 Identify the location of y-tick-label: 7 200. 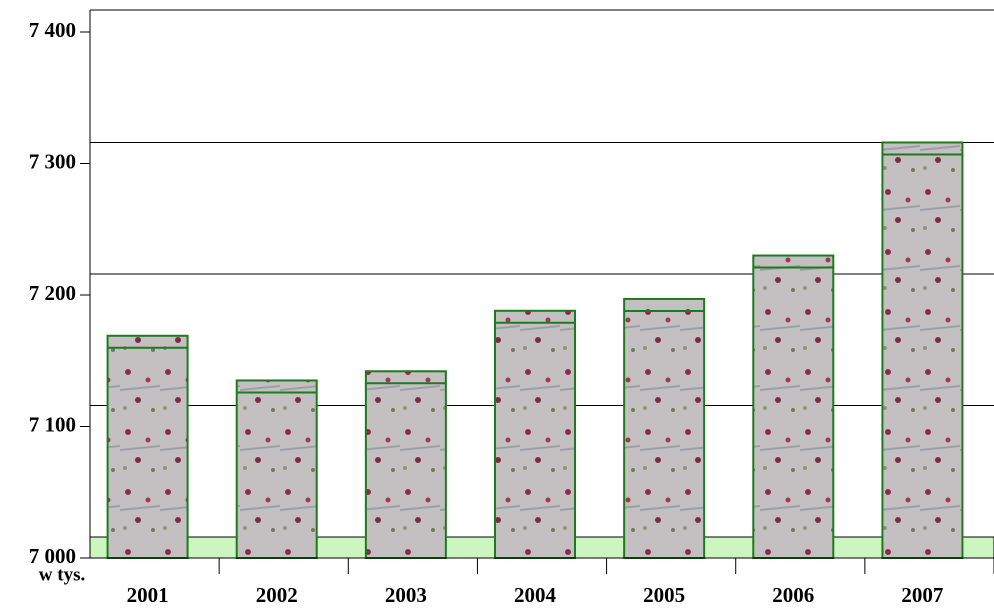
(52, 293).